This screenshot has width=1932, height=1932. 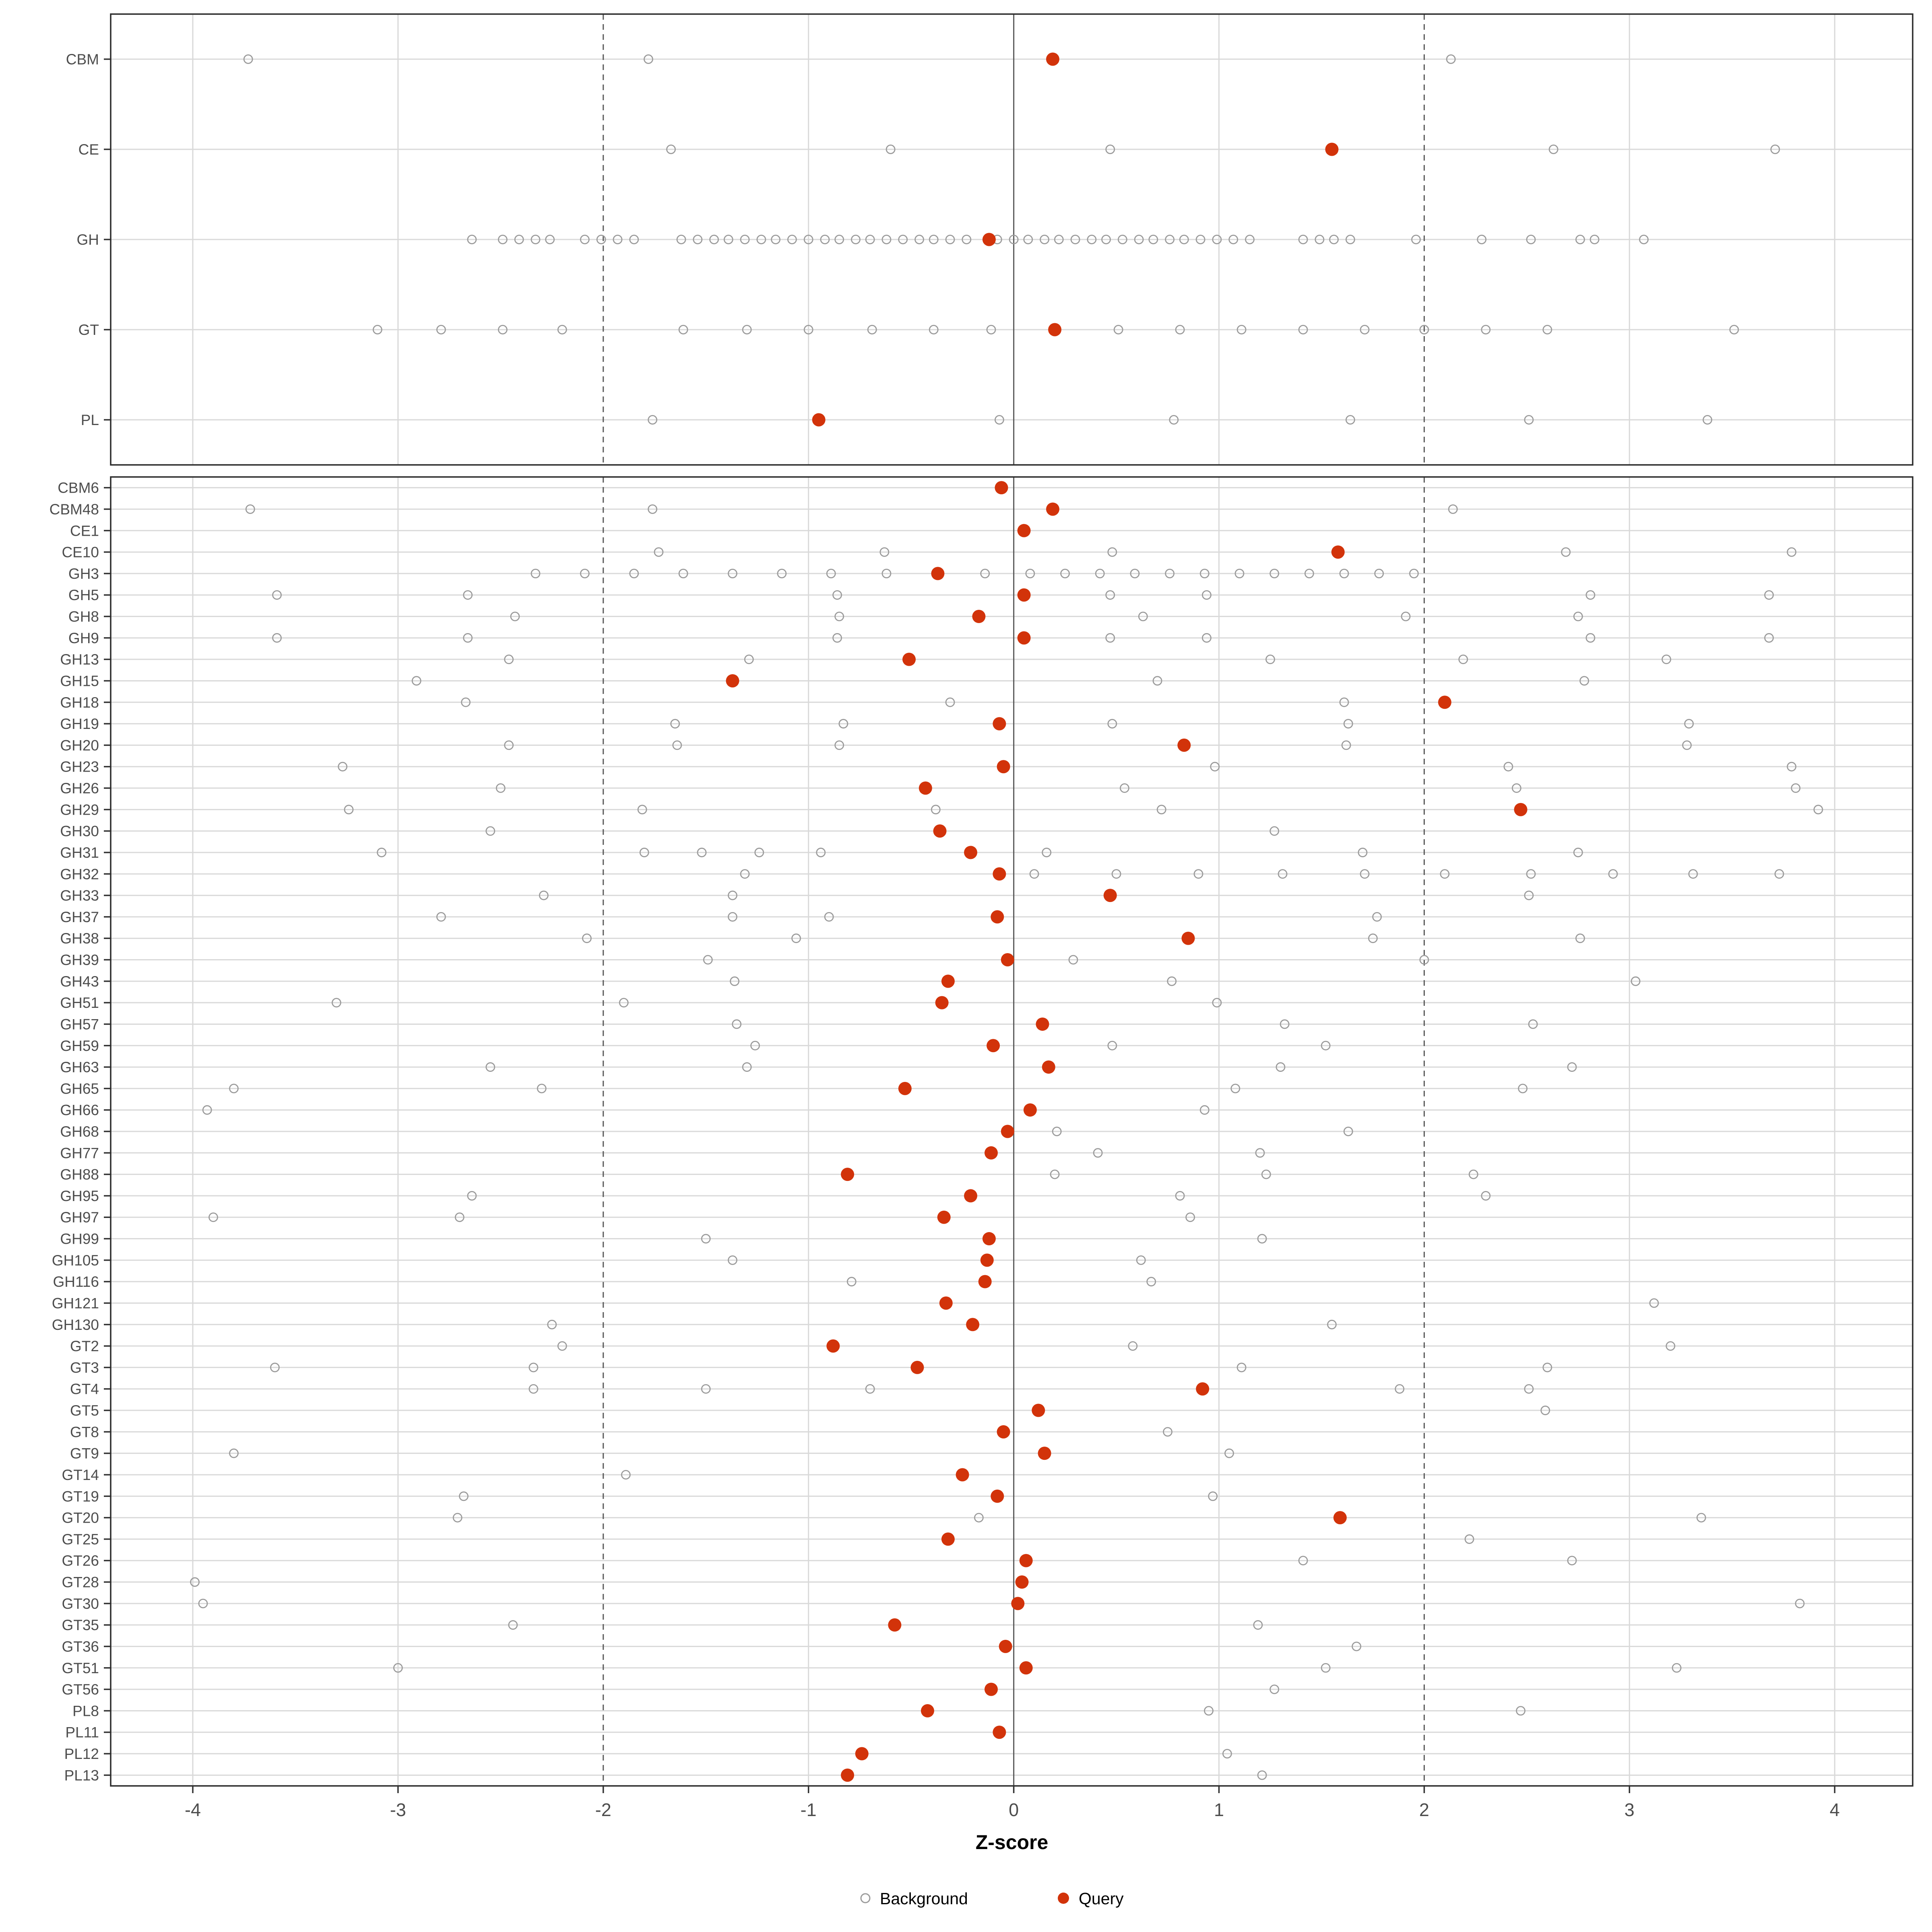 What do you see at coordinates (83, 638) in the screenshot?
I see `row-label: GH9` at bounding box center [83, 638].